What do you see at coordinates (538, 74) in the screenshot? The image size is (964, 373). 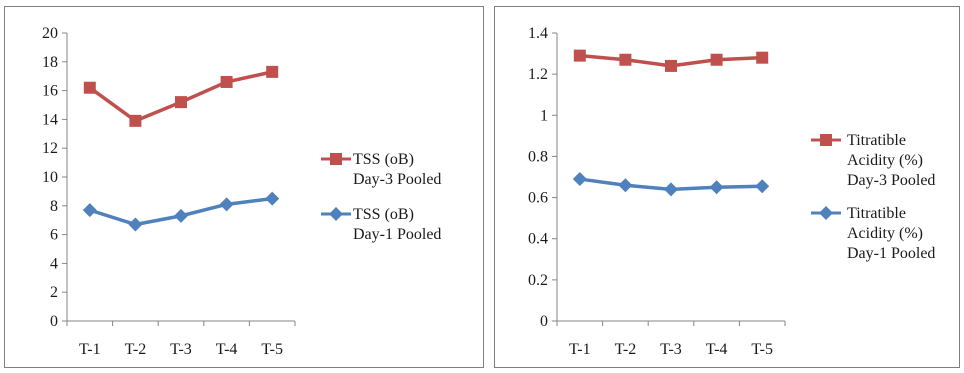 I see `y-tick-label: 1.2` at bounding box center [538, 74].